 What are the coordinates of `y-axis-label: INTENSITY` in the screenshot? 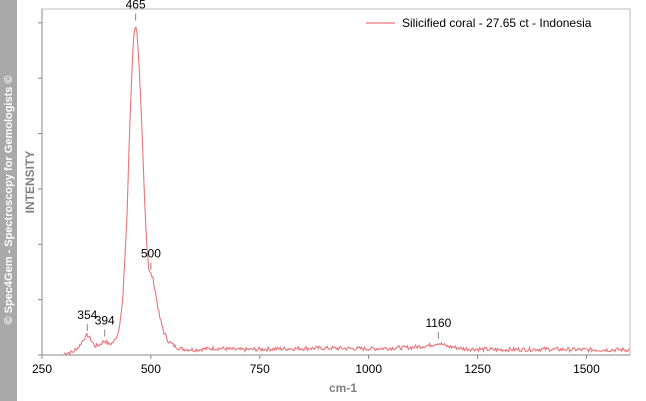 It's located at (30, 182).